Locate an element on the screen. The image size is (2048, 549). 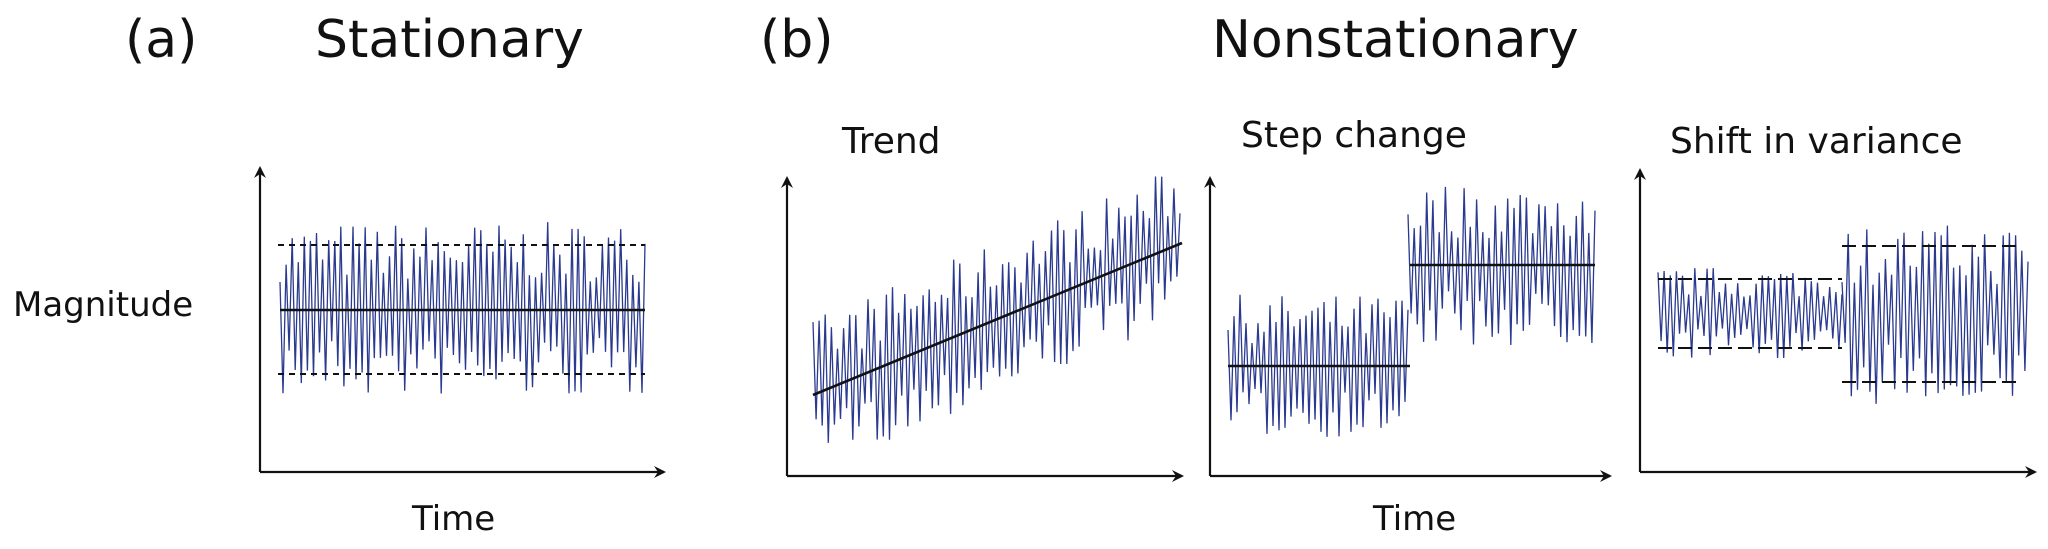
step-change-title: Step change is located at coordinates (1354, 135).